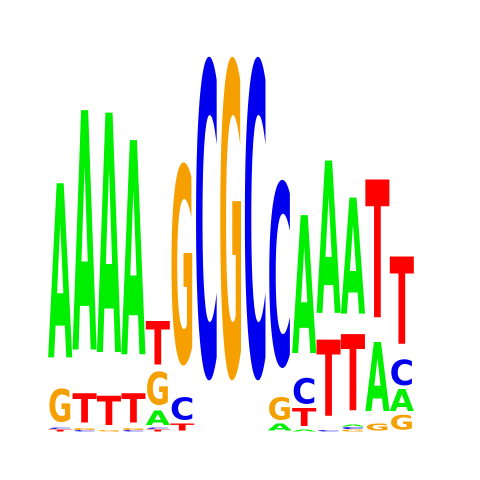  I want to click on logo-column-9: C, so click(255, 238).